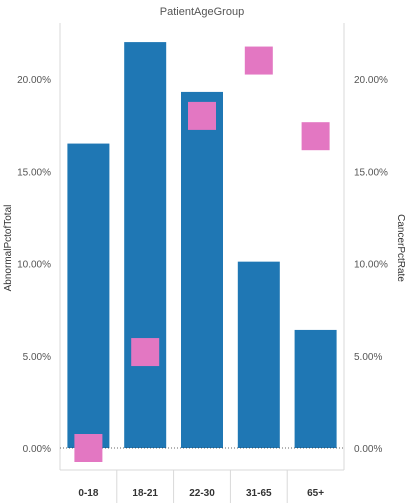  Describe the element at coordinates (371, 80) in the screenshot. I see `right-y-tick-label: 20.00%` at that location.